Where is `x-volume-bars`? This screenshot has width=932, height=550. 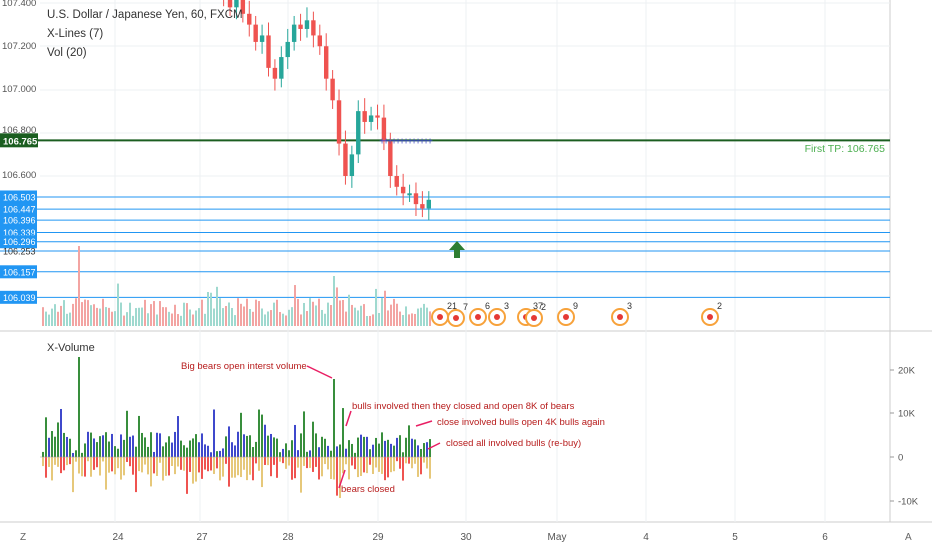
x-volume-bars is located at coordinates (235, 428).